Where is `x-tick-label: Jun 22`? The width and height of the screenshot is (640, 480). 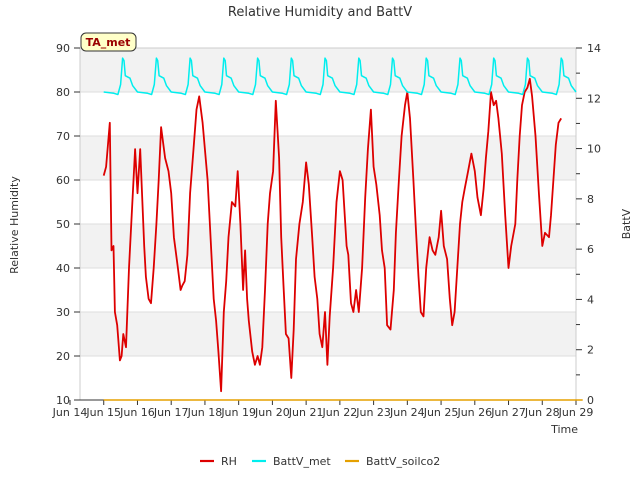
x-tick-label: Jun 22 is located at coordinates (340, 412).